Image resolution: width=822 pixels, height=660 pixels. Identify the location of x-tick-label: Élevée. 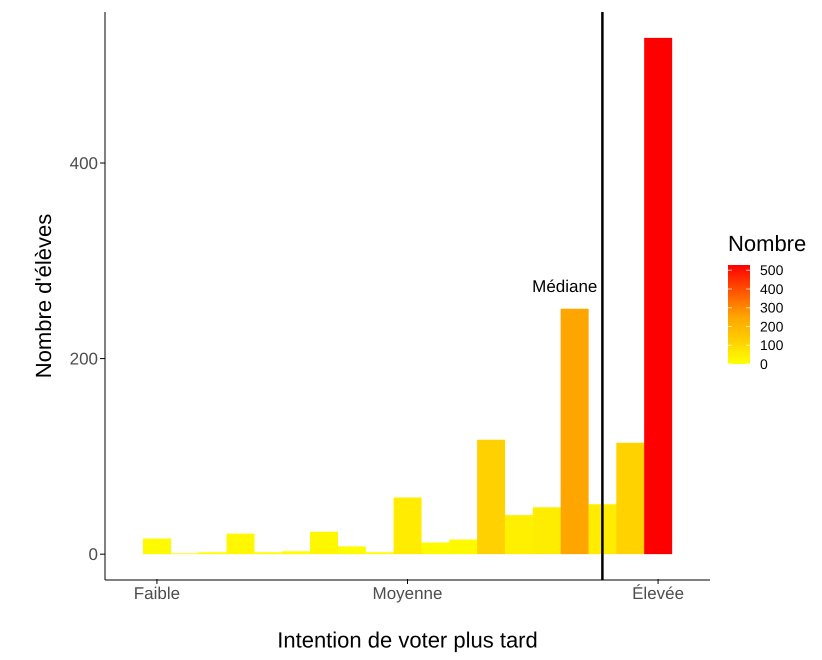
(658, 593).